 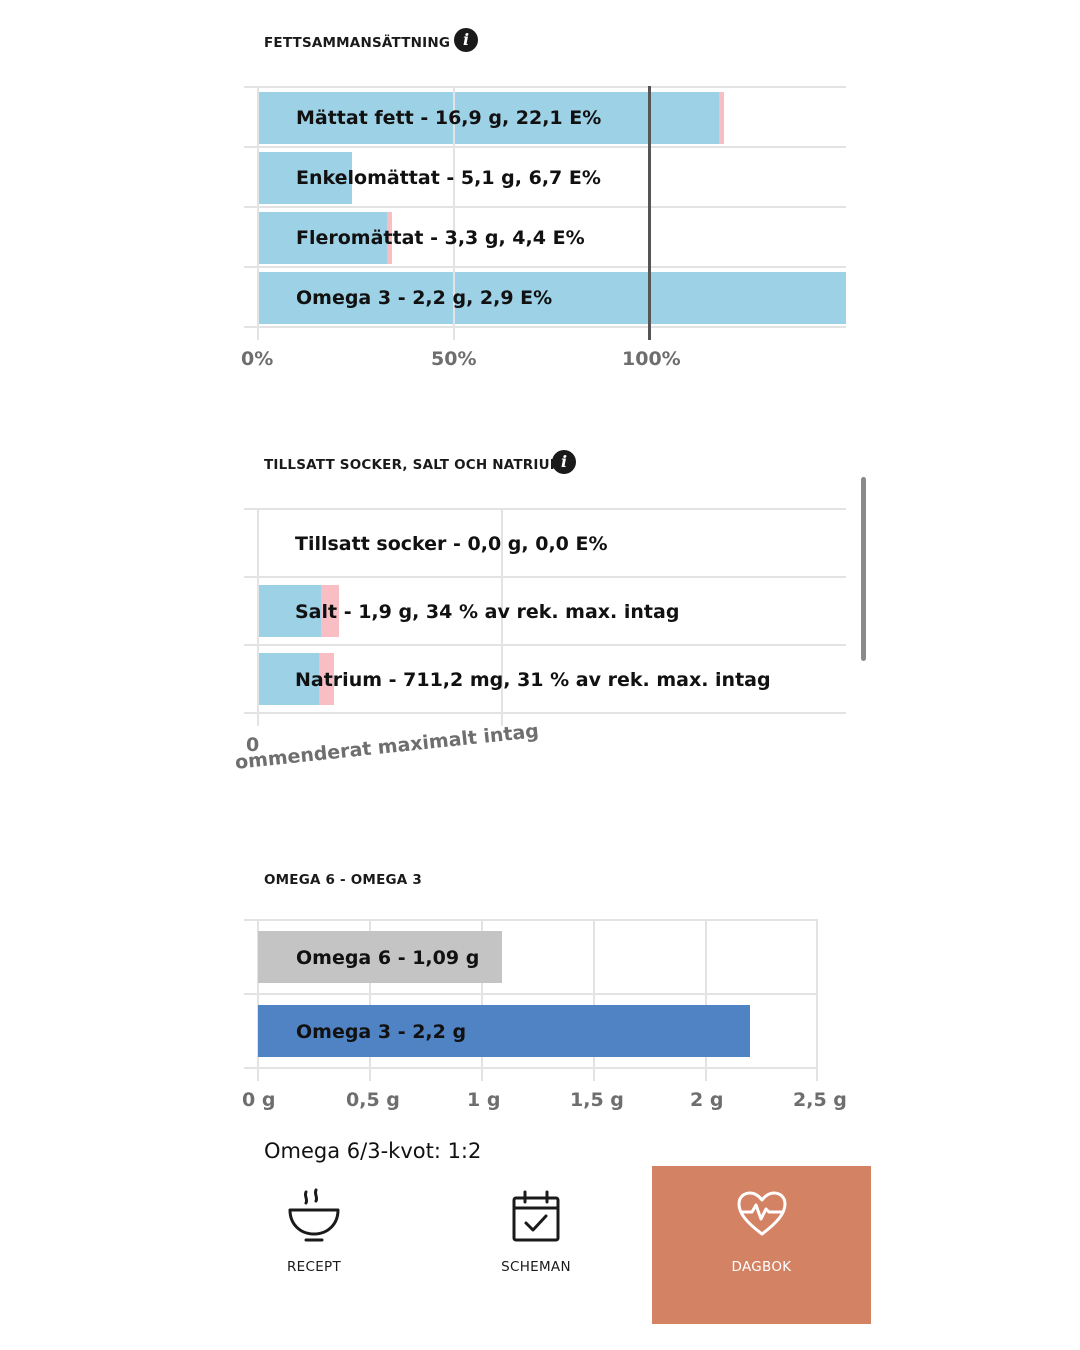 I want to click on omega-bar-label: Omega 3 - 2,2 g, so click(x=381, y=1032).